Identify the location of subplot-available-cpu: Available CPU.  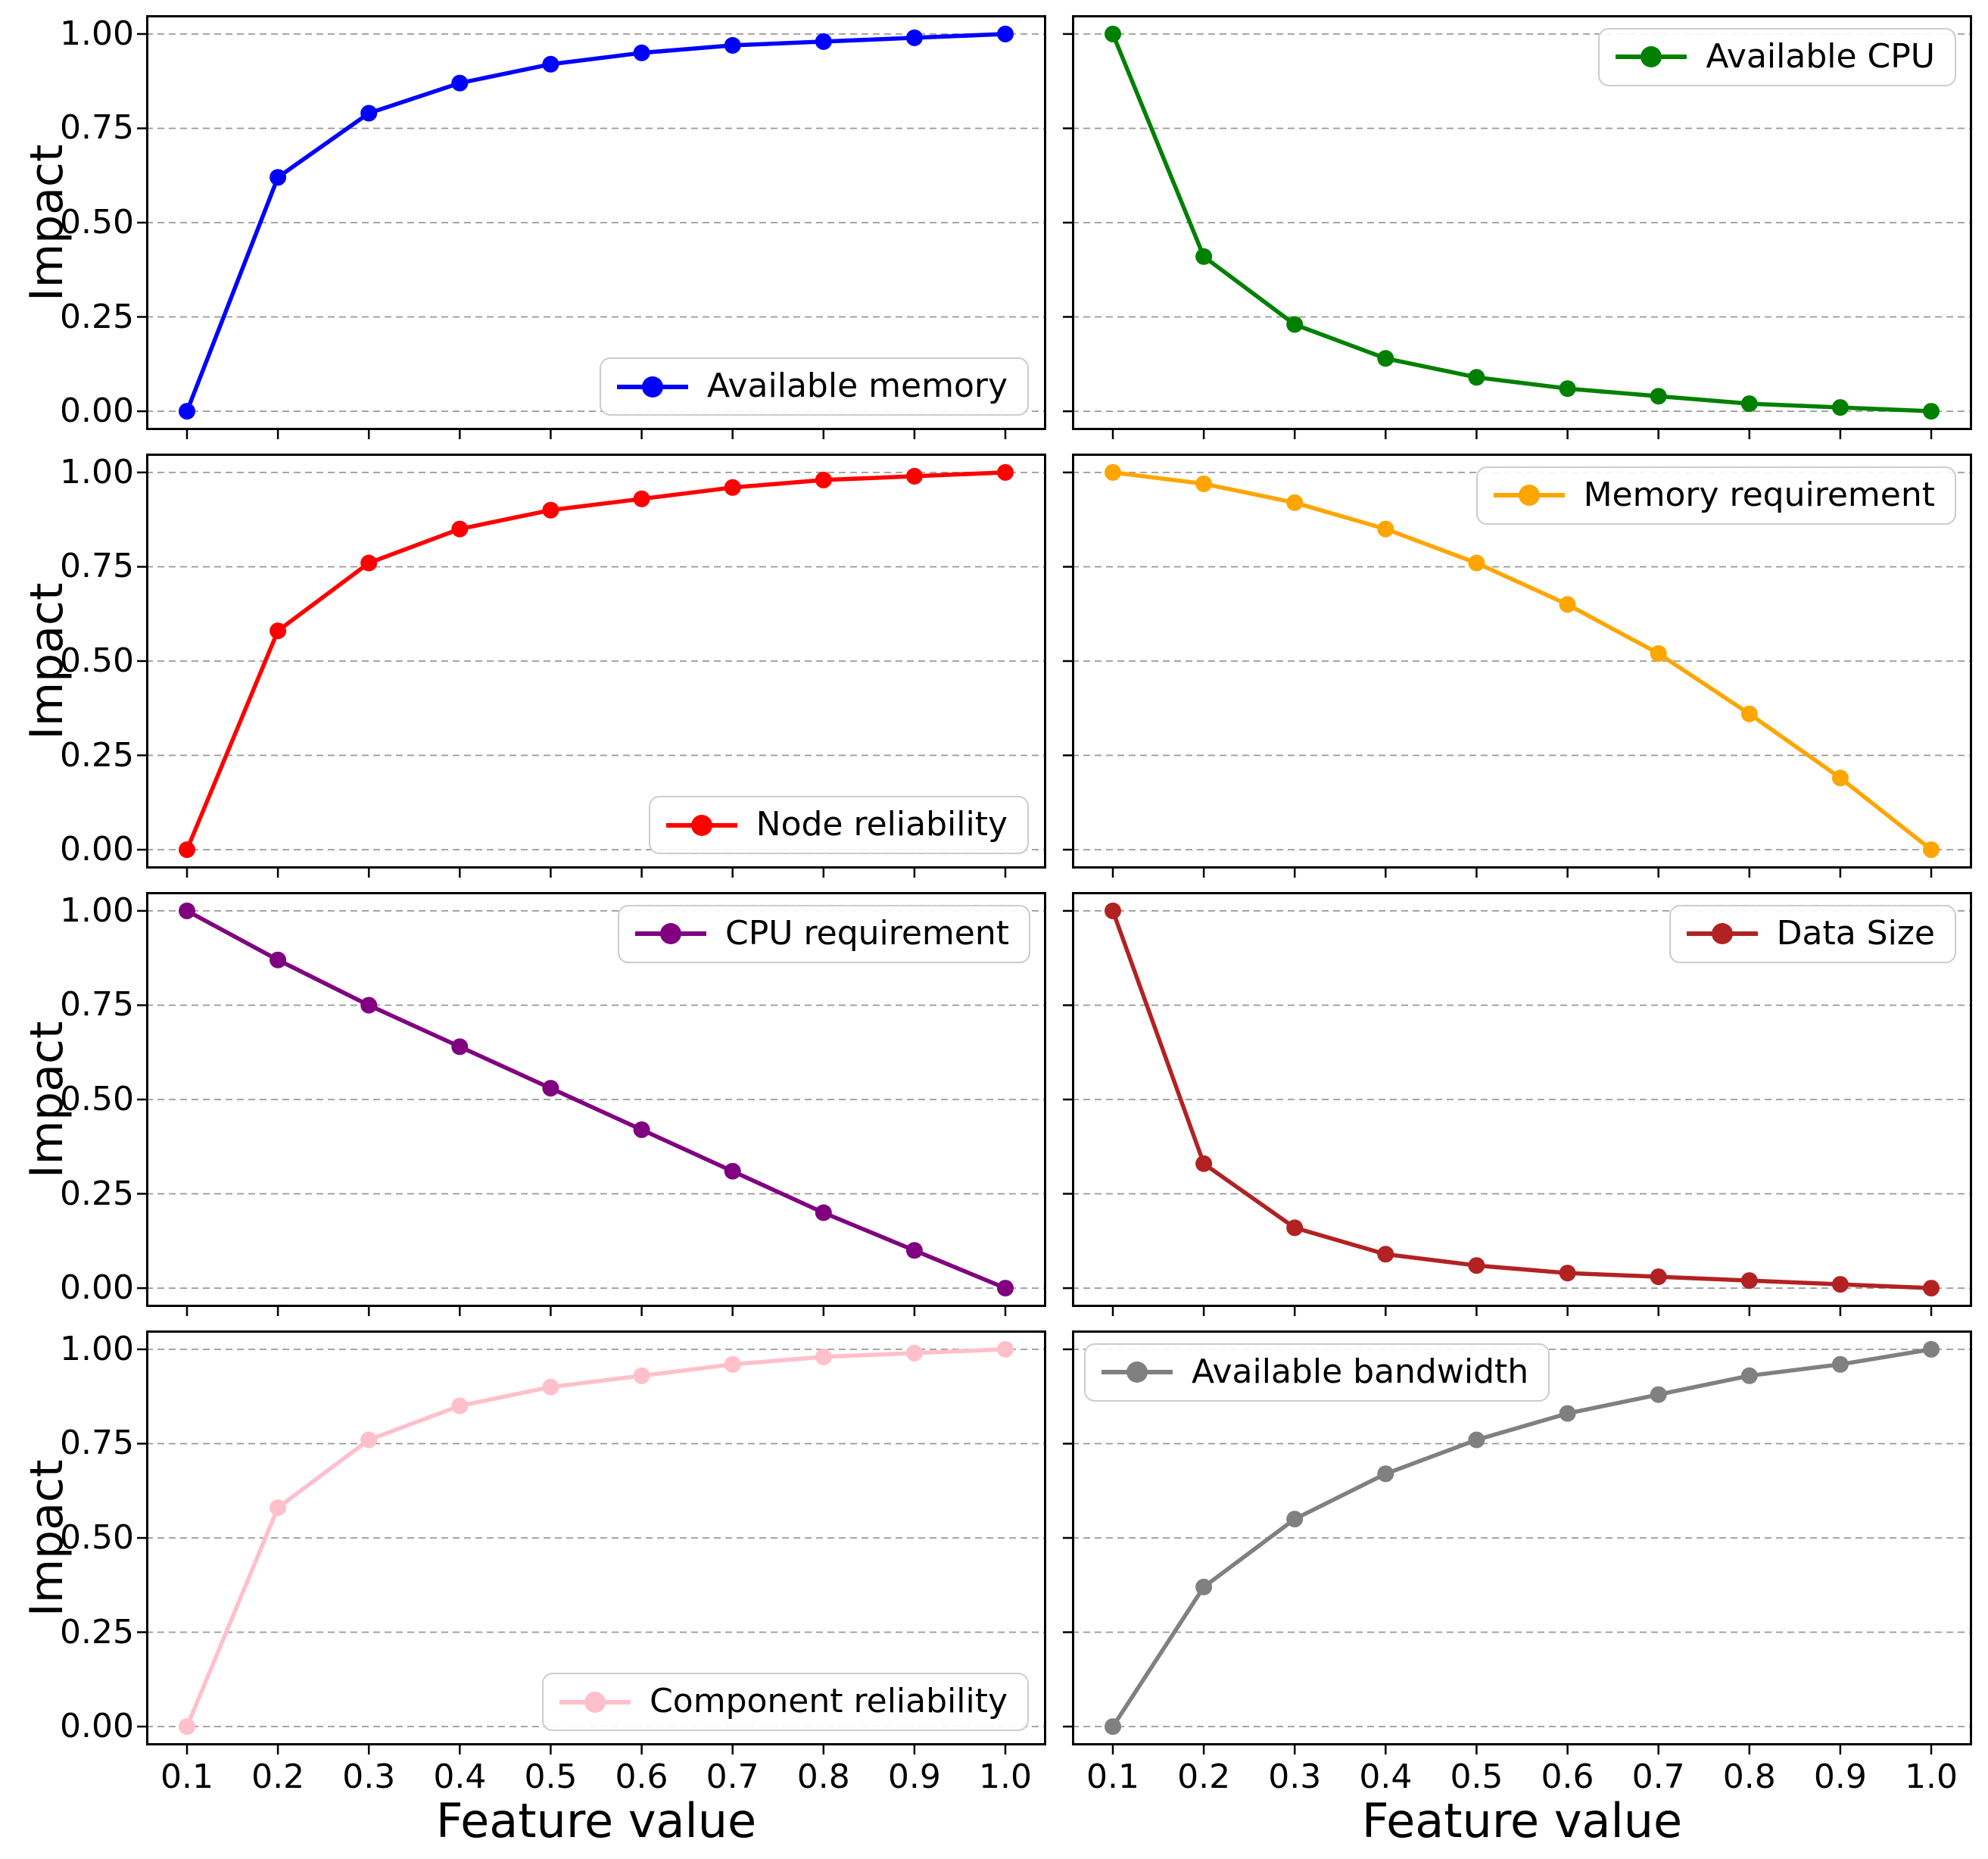
(1517, 227).